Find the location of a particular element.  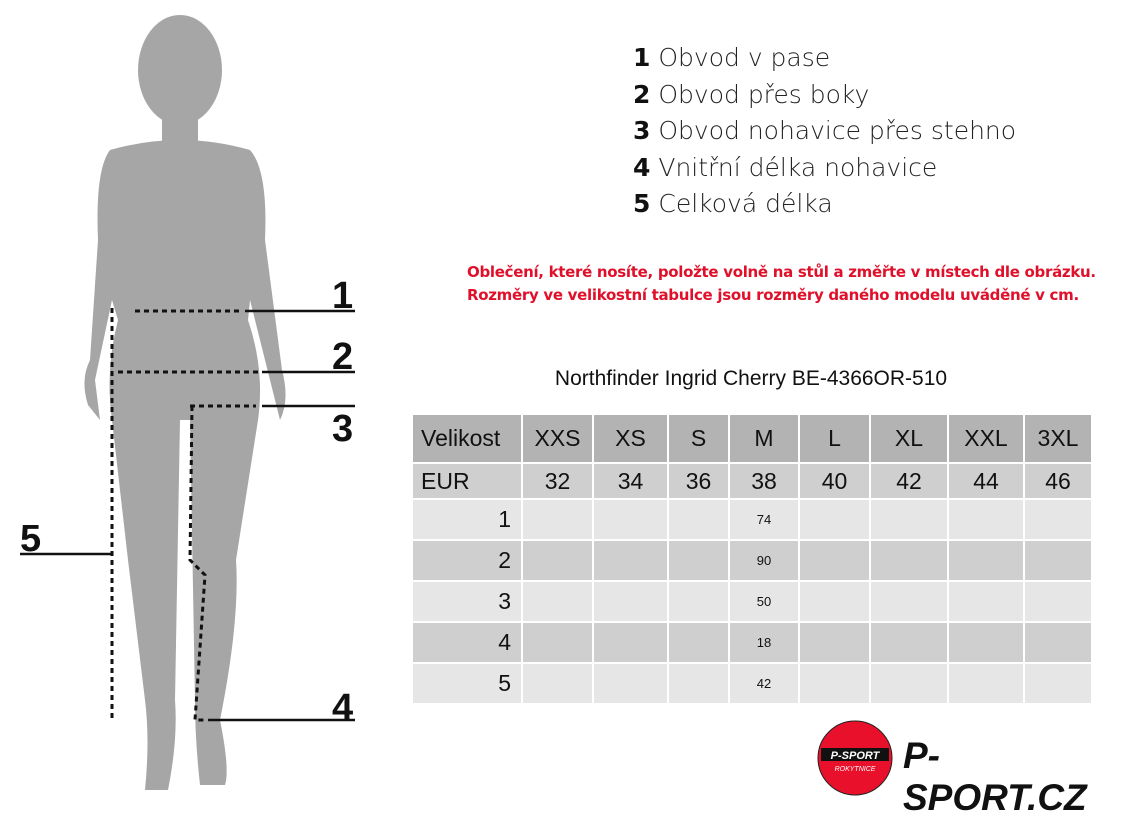

figure-label-2: 2 is located at coordinates (342, 357).